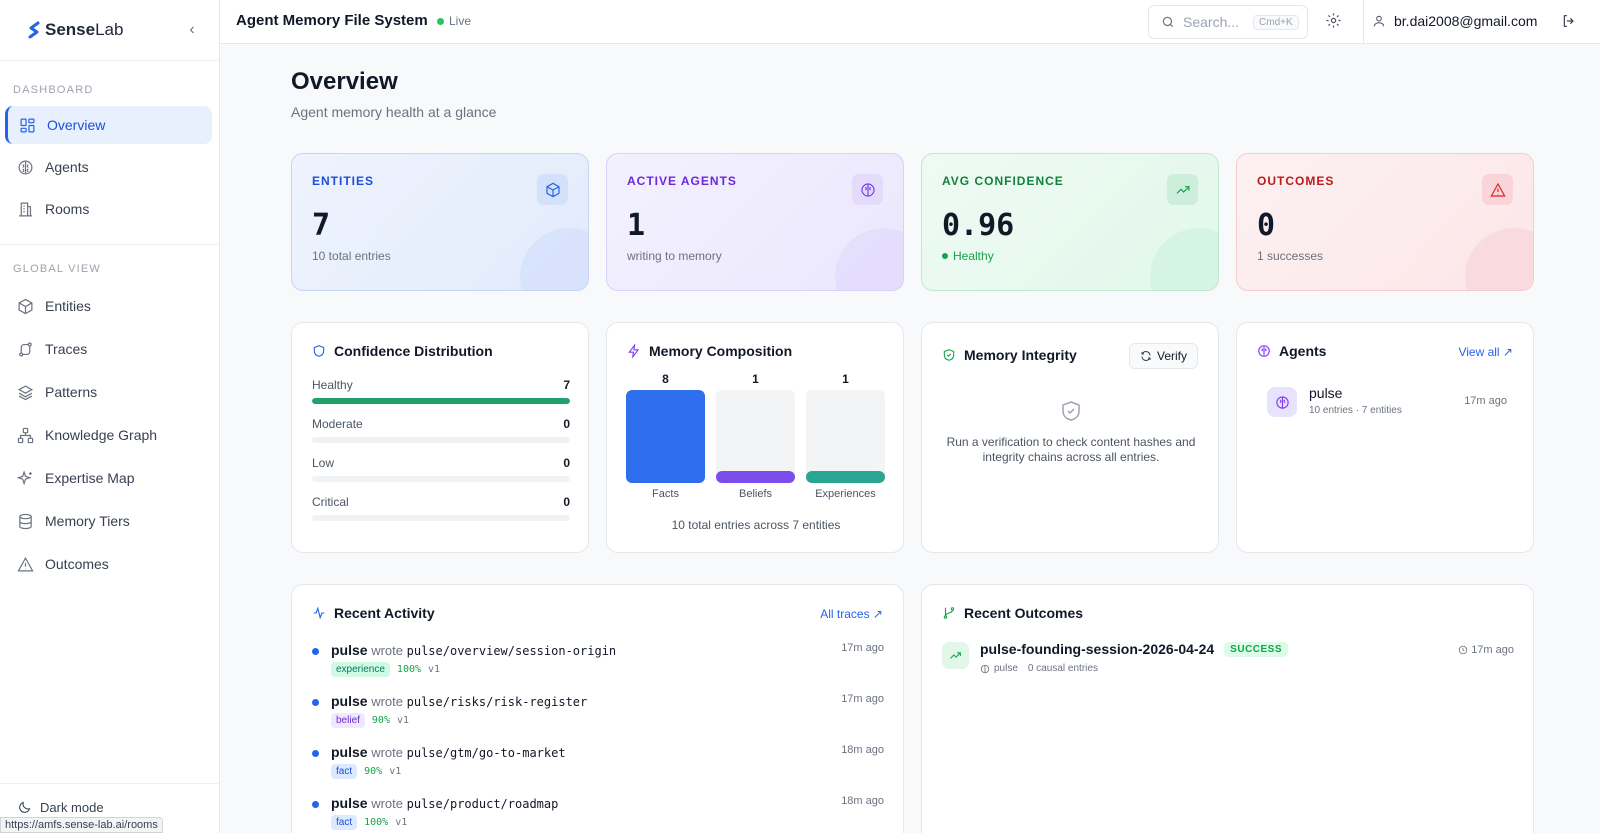  What do you see at coordinates (444, 803) in the screenshot?
I see `activity-line: pulse wrote pulse/product/roadmap` at bounding box center [444, 803].